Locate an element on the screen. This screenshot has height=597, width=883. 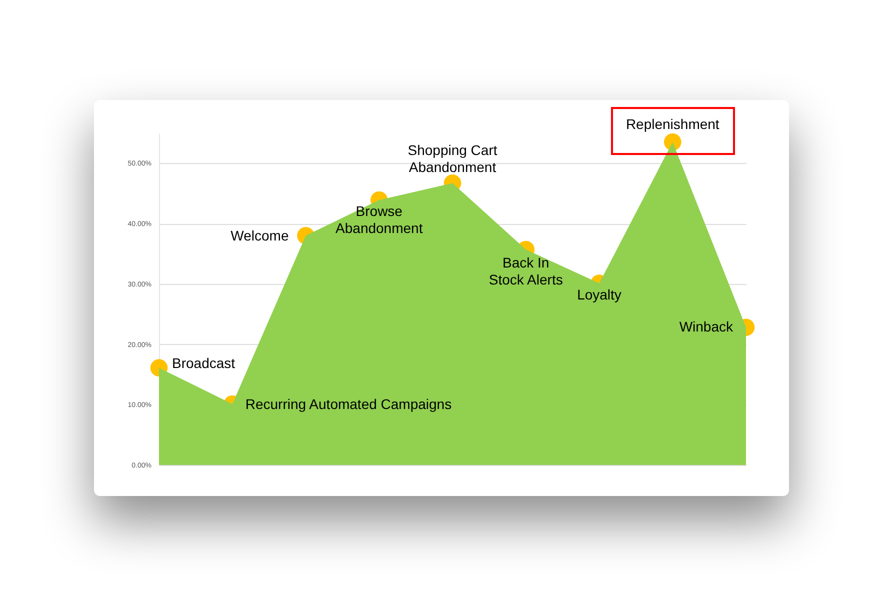
text: Replenishment is located at coordinates (673, 124).